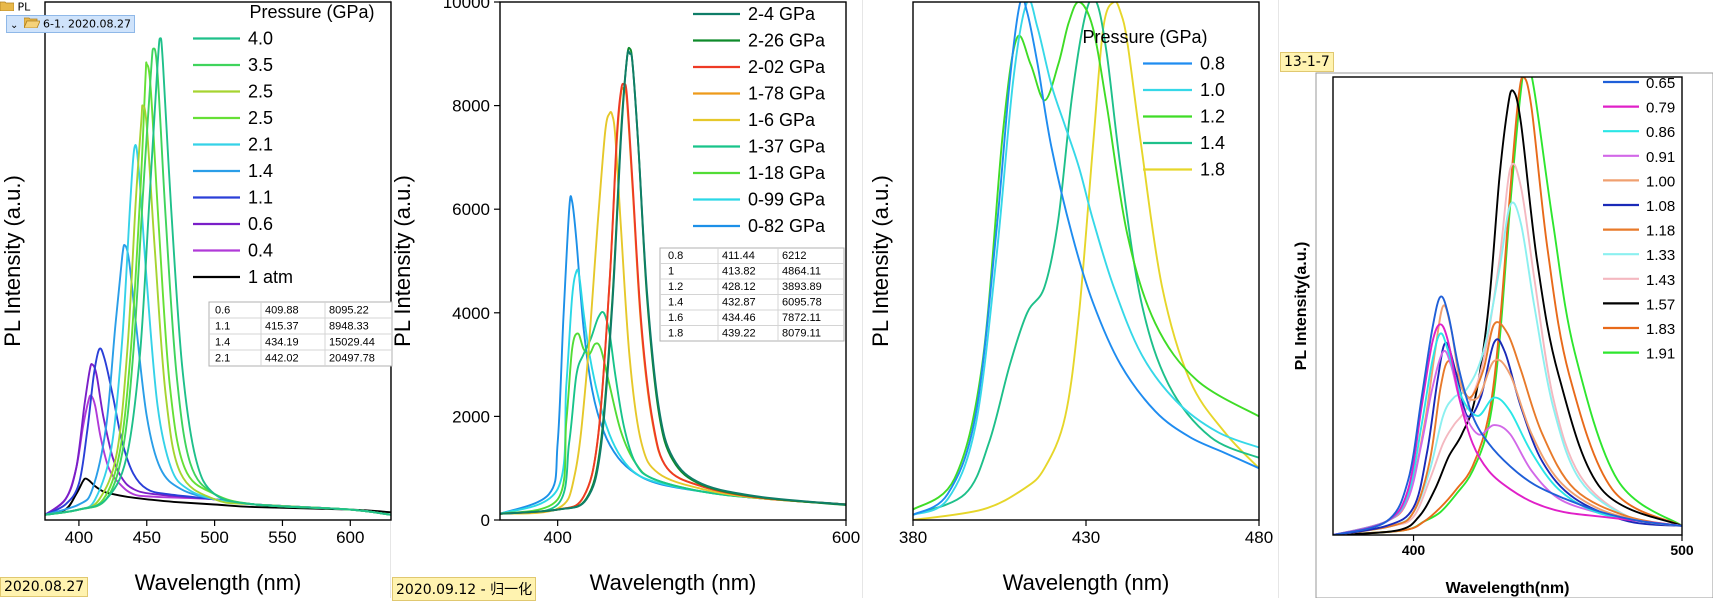 The width and height of the screenshot is (1713, 601). What do you see at coordinates (14, 25) in the screenshot?
I see `chevron-down-icon: ⌄` at bounding box center [14, 25].